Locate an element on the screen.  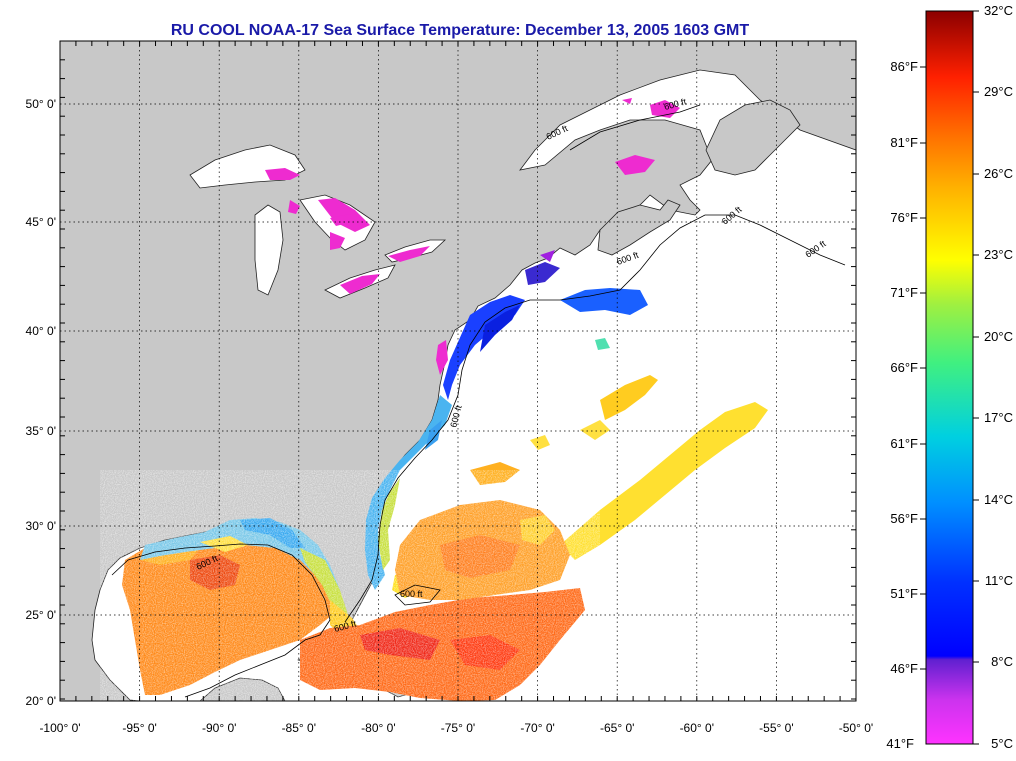
colorbar-celsius-label: 23°C is located at coordinates (998, 254).